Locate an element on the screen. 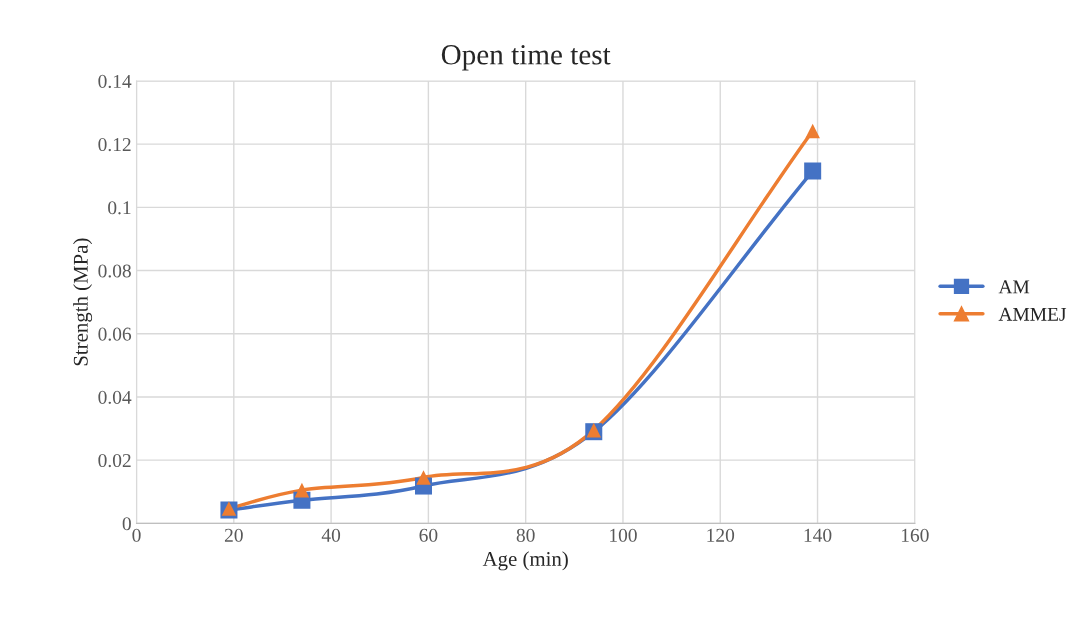 This screenshot has width=1075, height=623. y-tick-label: 0.04 is located at coordinates (115, 397).